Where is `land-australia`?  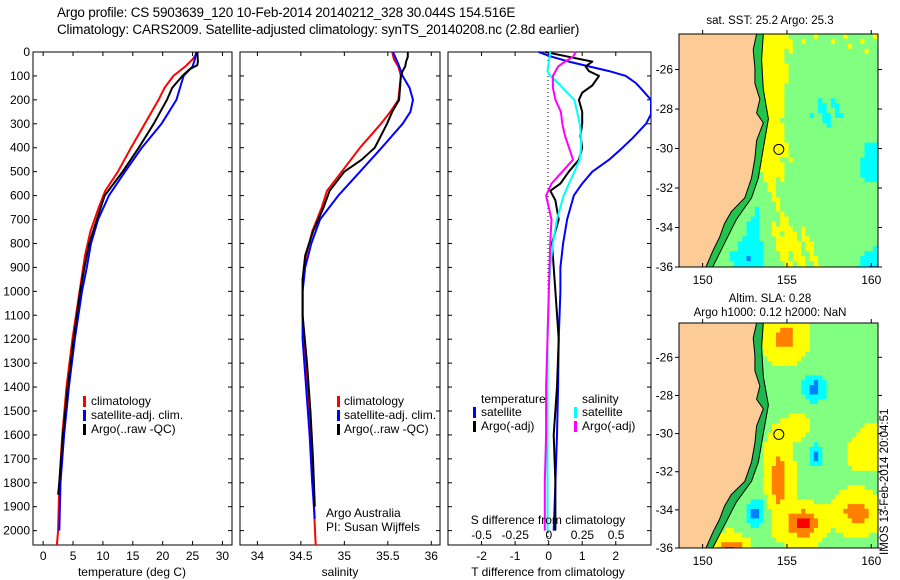
land-australia is located at coordinates (721, 150).